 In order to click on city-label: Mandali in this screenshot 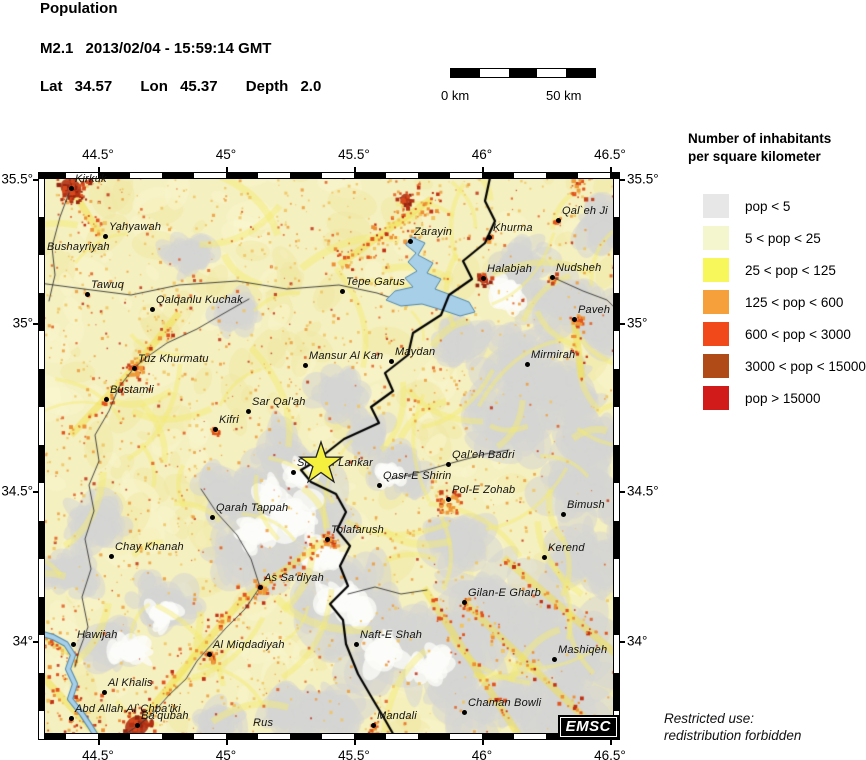, I will do `click(397, 716)`.